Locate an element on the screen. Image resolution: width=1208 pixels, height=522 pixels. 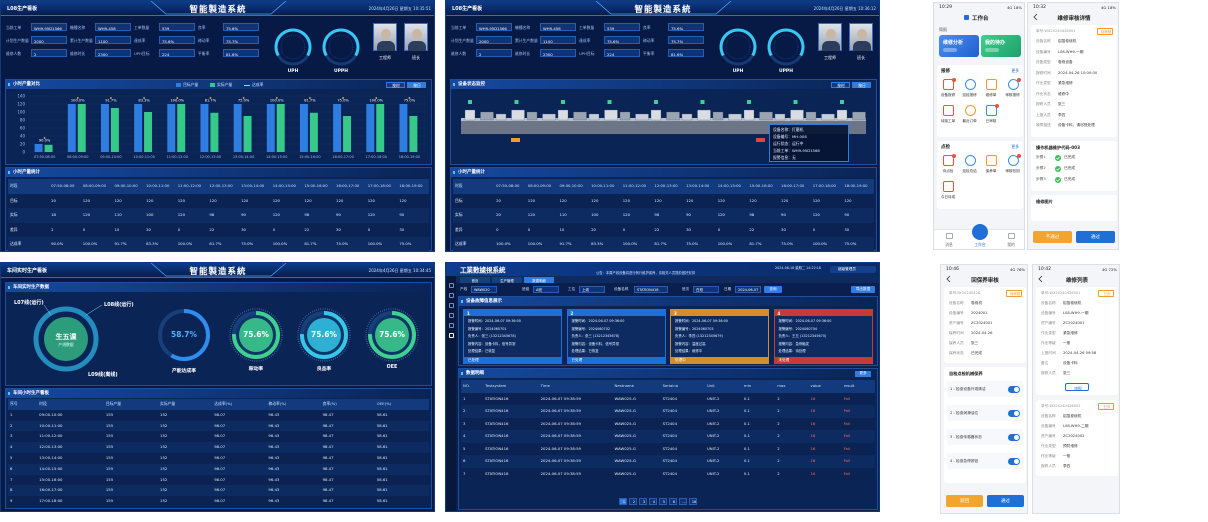
filter-value: 2024-06-07 is located at coordinates (748, 289).